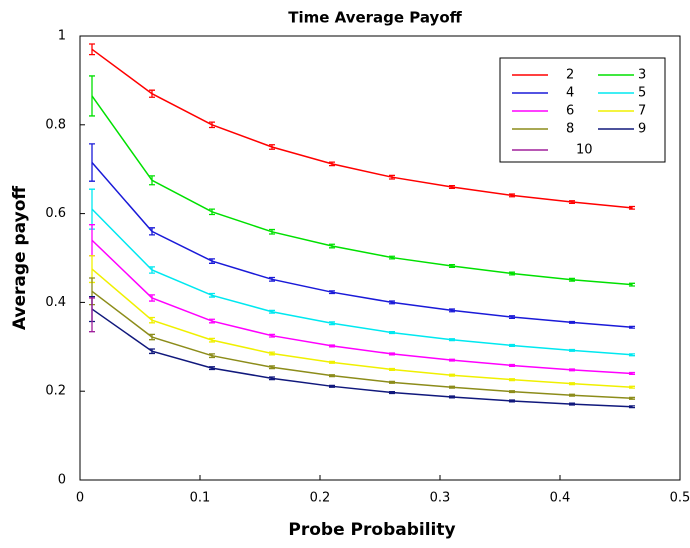  What do you see at coordinates (362, 358) in the screenshot?
I see `series-line` at bounding box center [362, 358].